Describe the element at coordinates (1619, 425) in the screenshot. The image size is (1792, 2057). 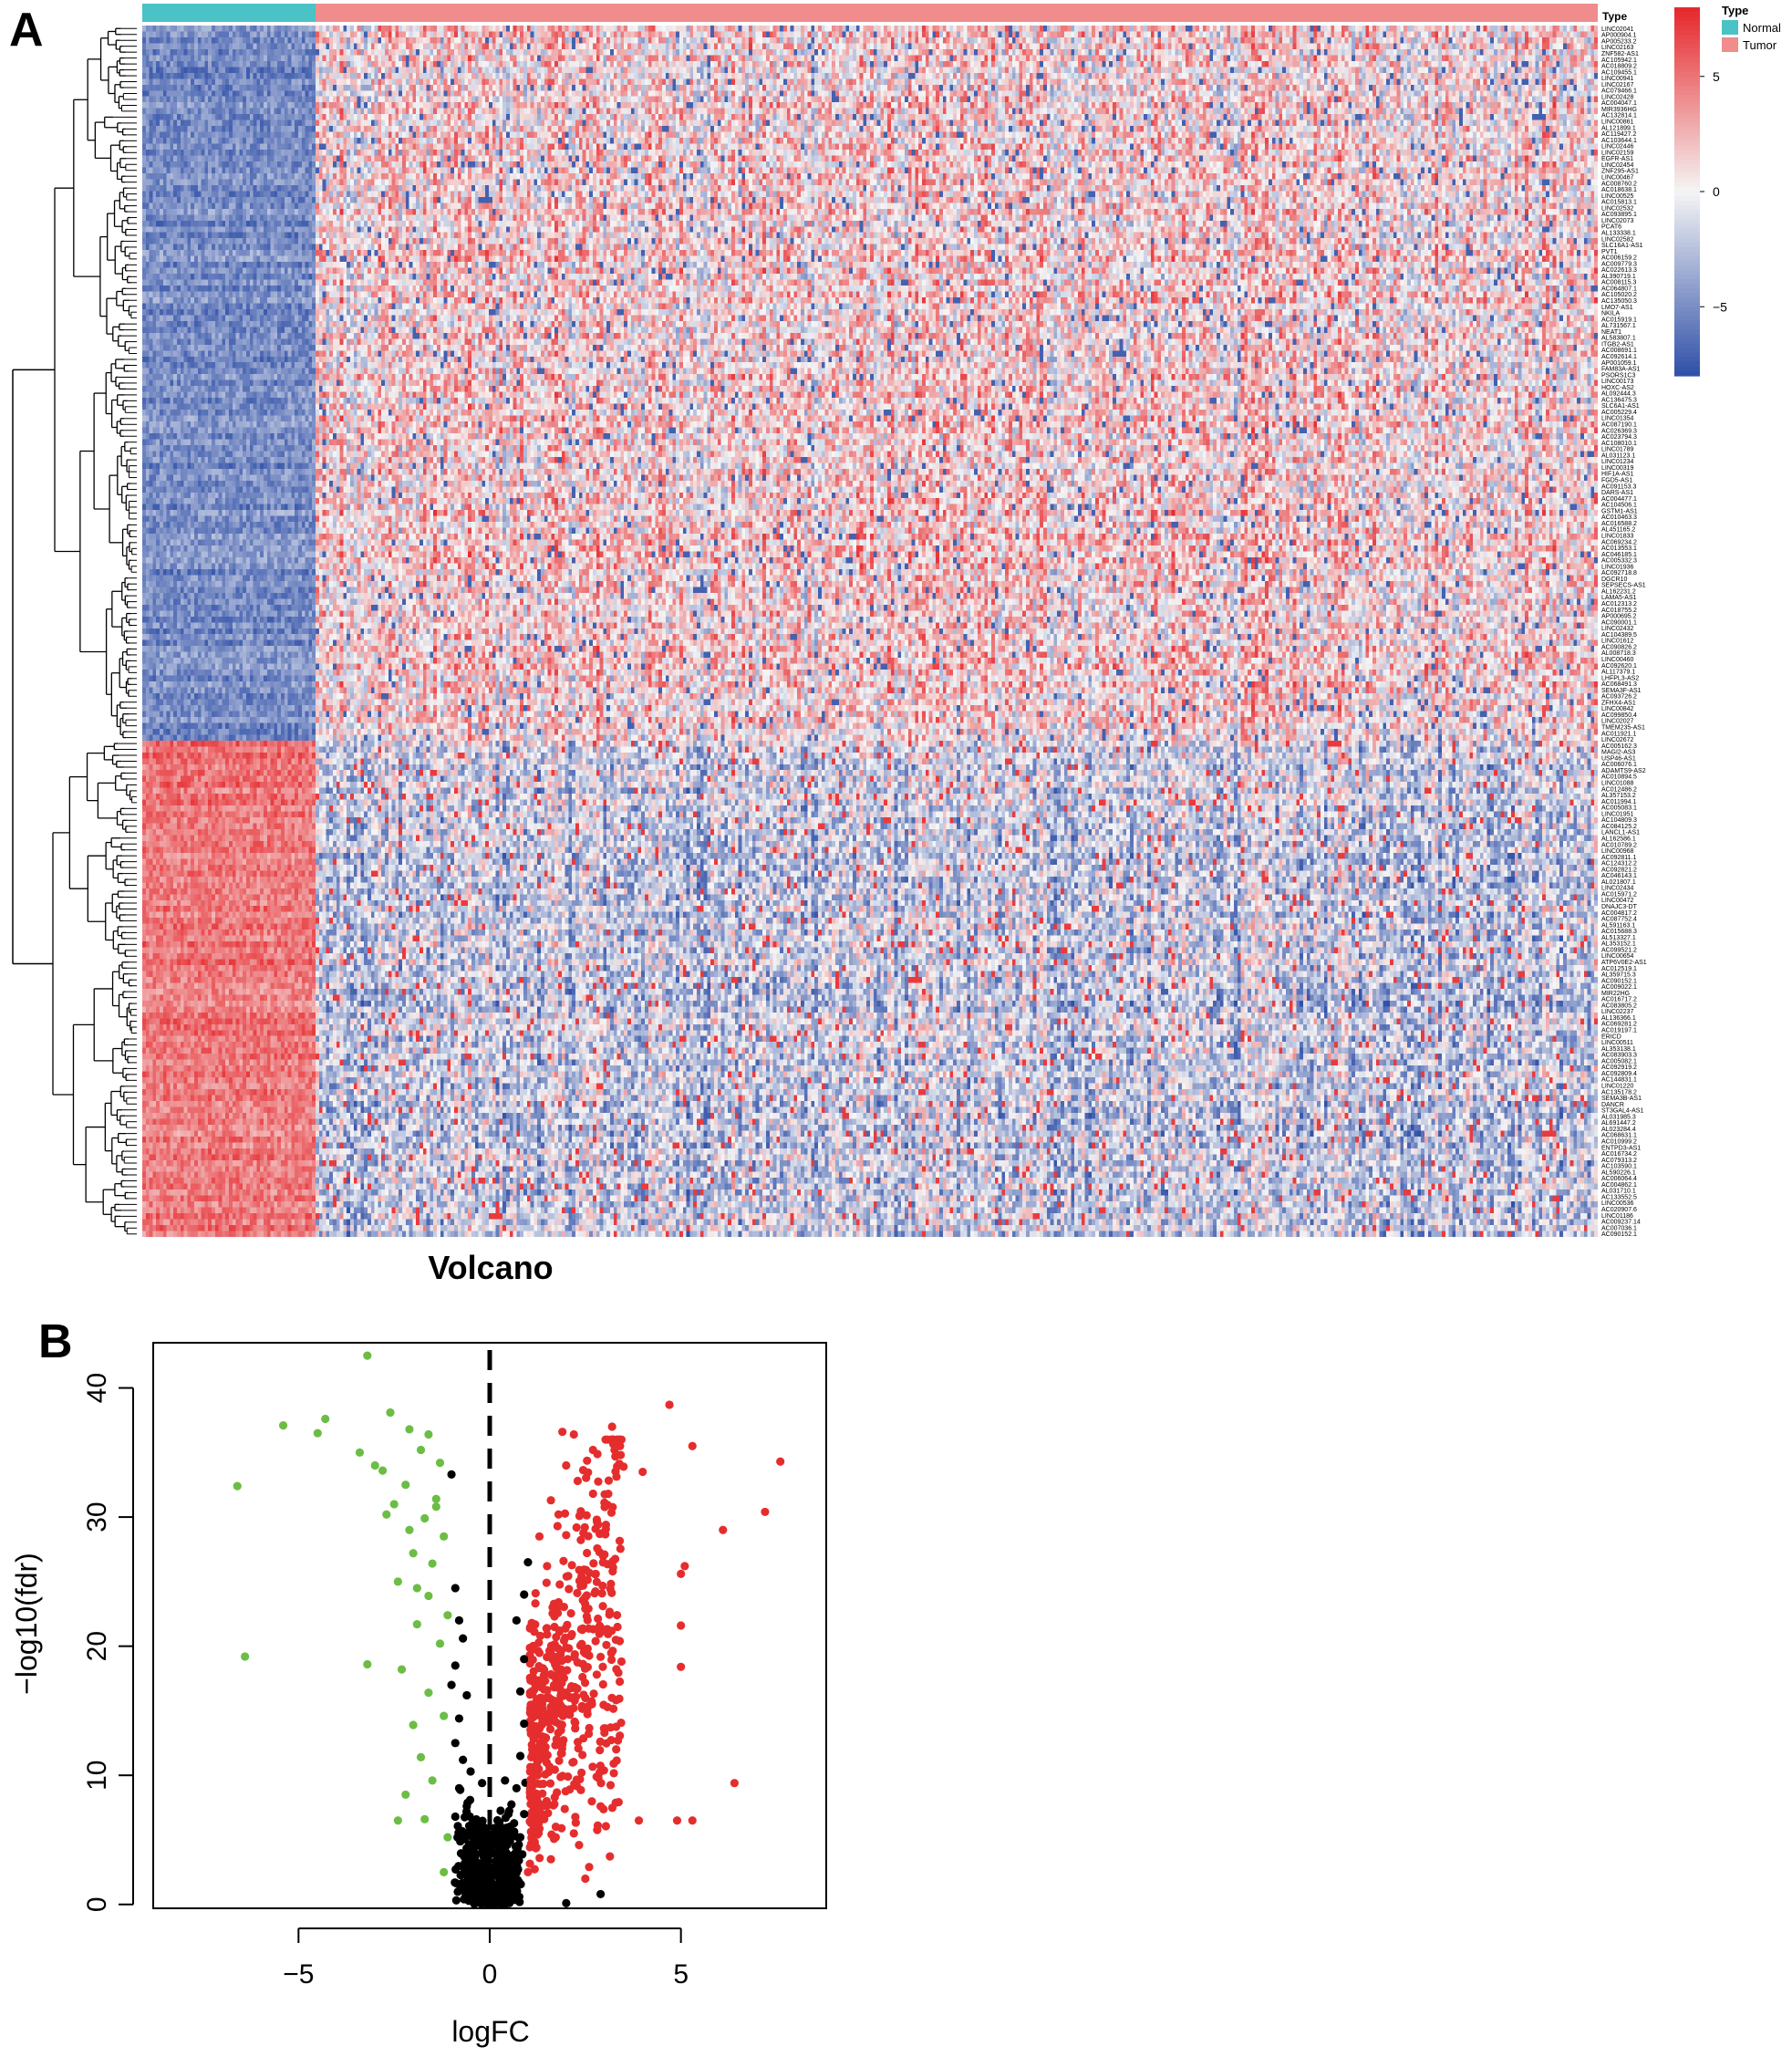
I see `gene-label: AC087190.1` at that location.